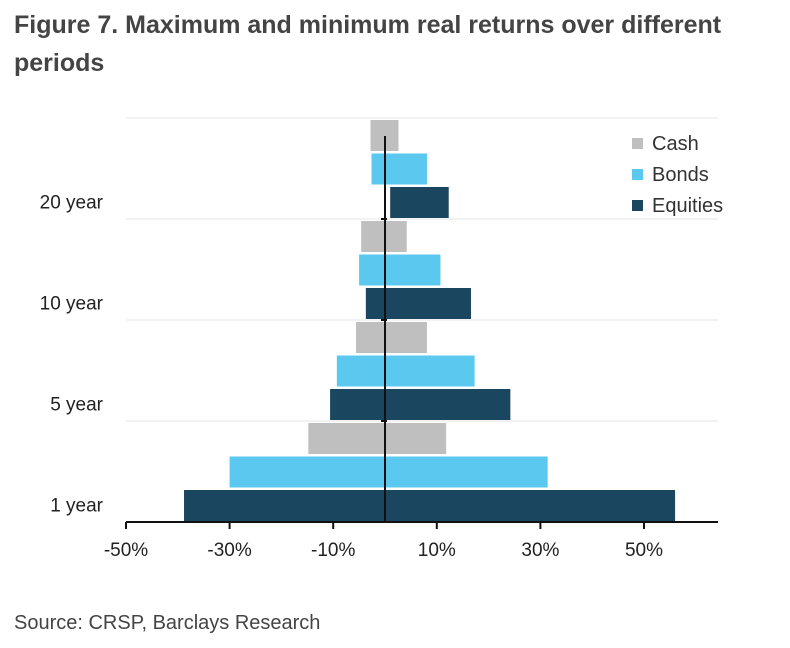 The width and height of the screenshot is (790, 648). Describe the element at coordinates (637, 205) in the screenshot. I see `legend-swatch-equities` at that location.